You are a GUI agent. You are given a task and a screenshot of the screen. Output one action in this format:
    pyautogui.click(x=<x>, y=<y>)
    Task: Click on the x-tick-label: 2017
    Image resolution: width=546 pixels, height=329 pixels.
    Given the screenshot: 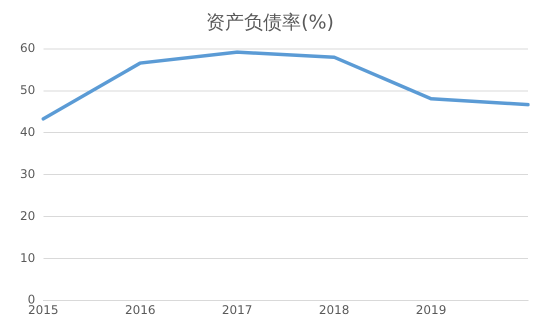 What is the action you would take?
    pyautogui.click(x=237, y=309)
    